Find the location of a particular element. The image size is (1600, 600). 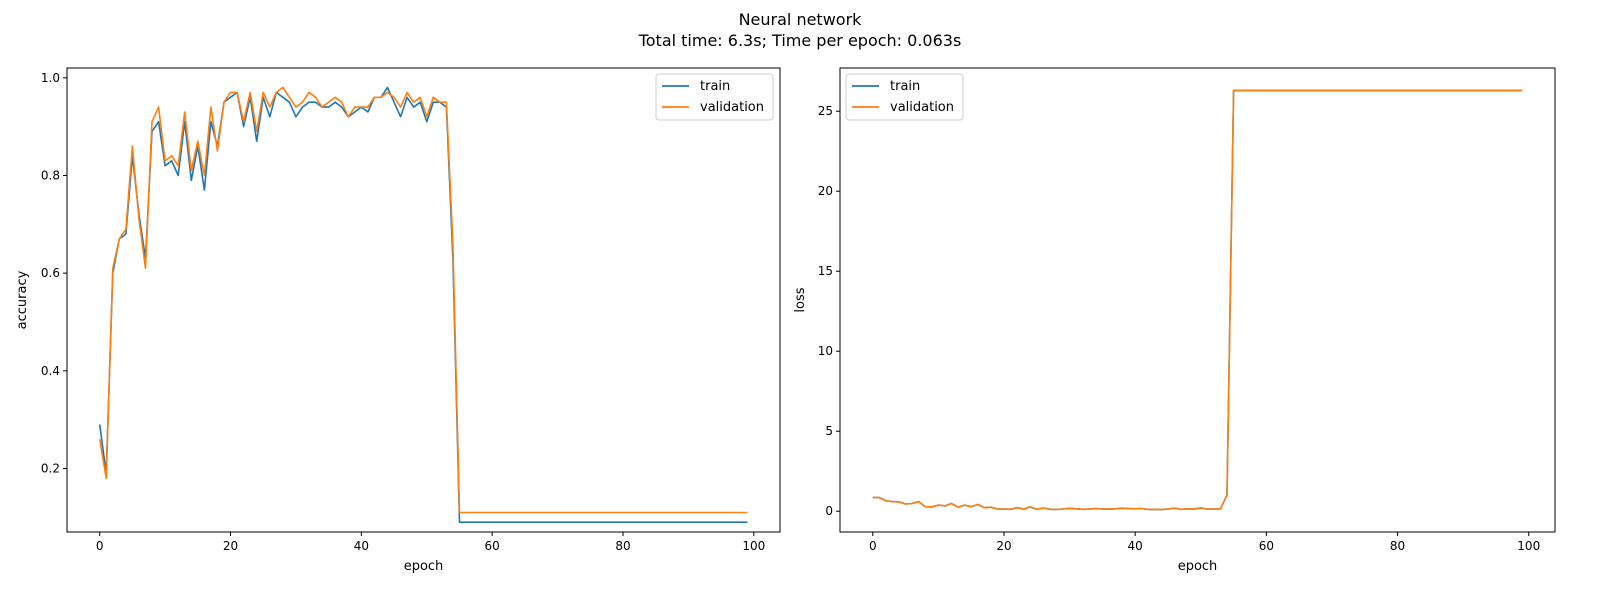

y-axis-label: accuracy is located at coordinates (22, 299).